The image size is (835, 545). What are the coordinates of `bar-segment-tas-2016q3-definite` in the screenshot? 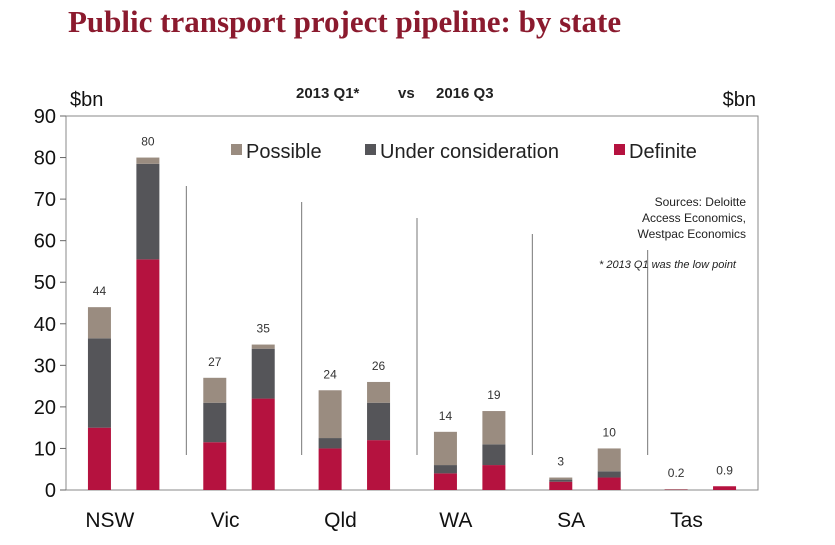 It's located at (725, 488).